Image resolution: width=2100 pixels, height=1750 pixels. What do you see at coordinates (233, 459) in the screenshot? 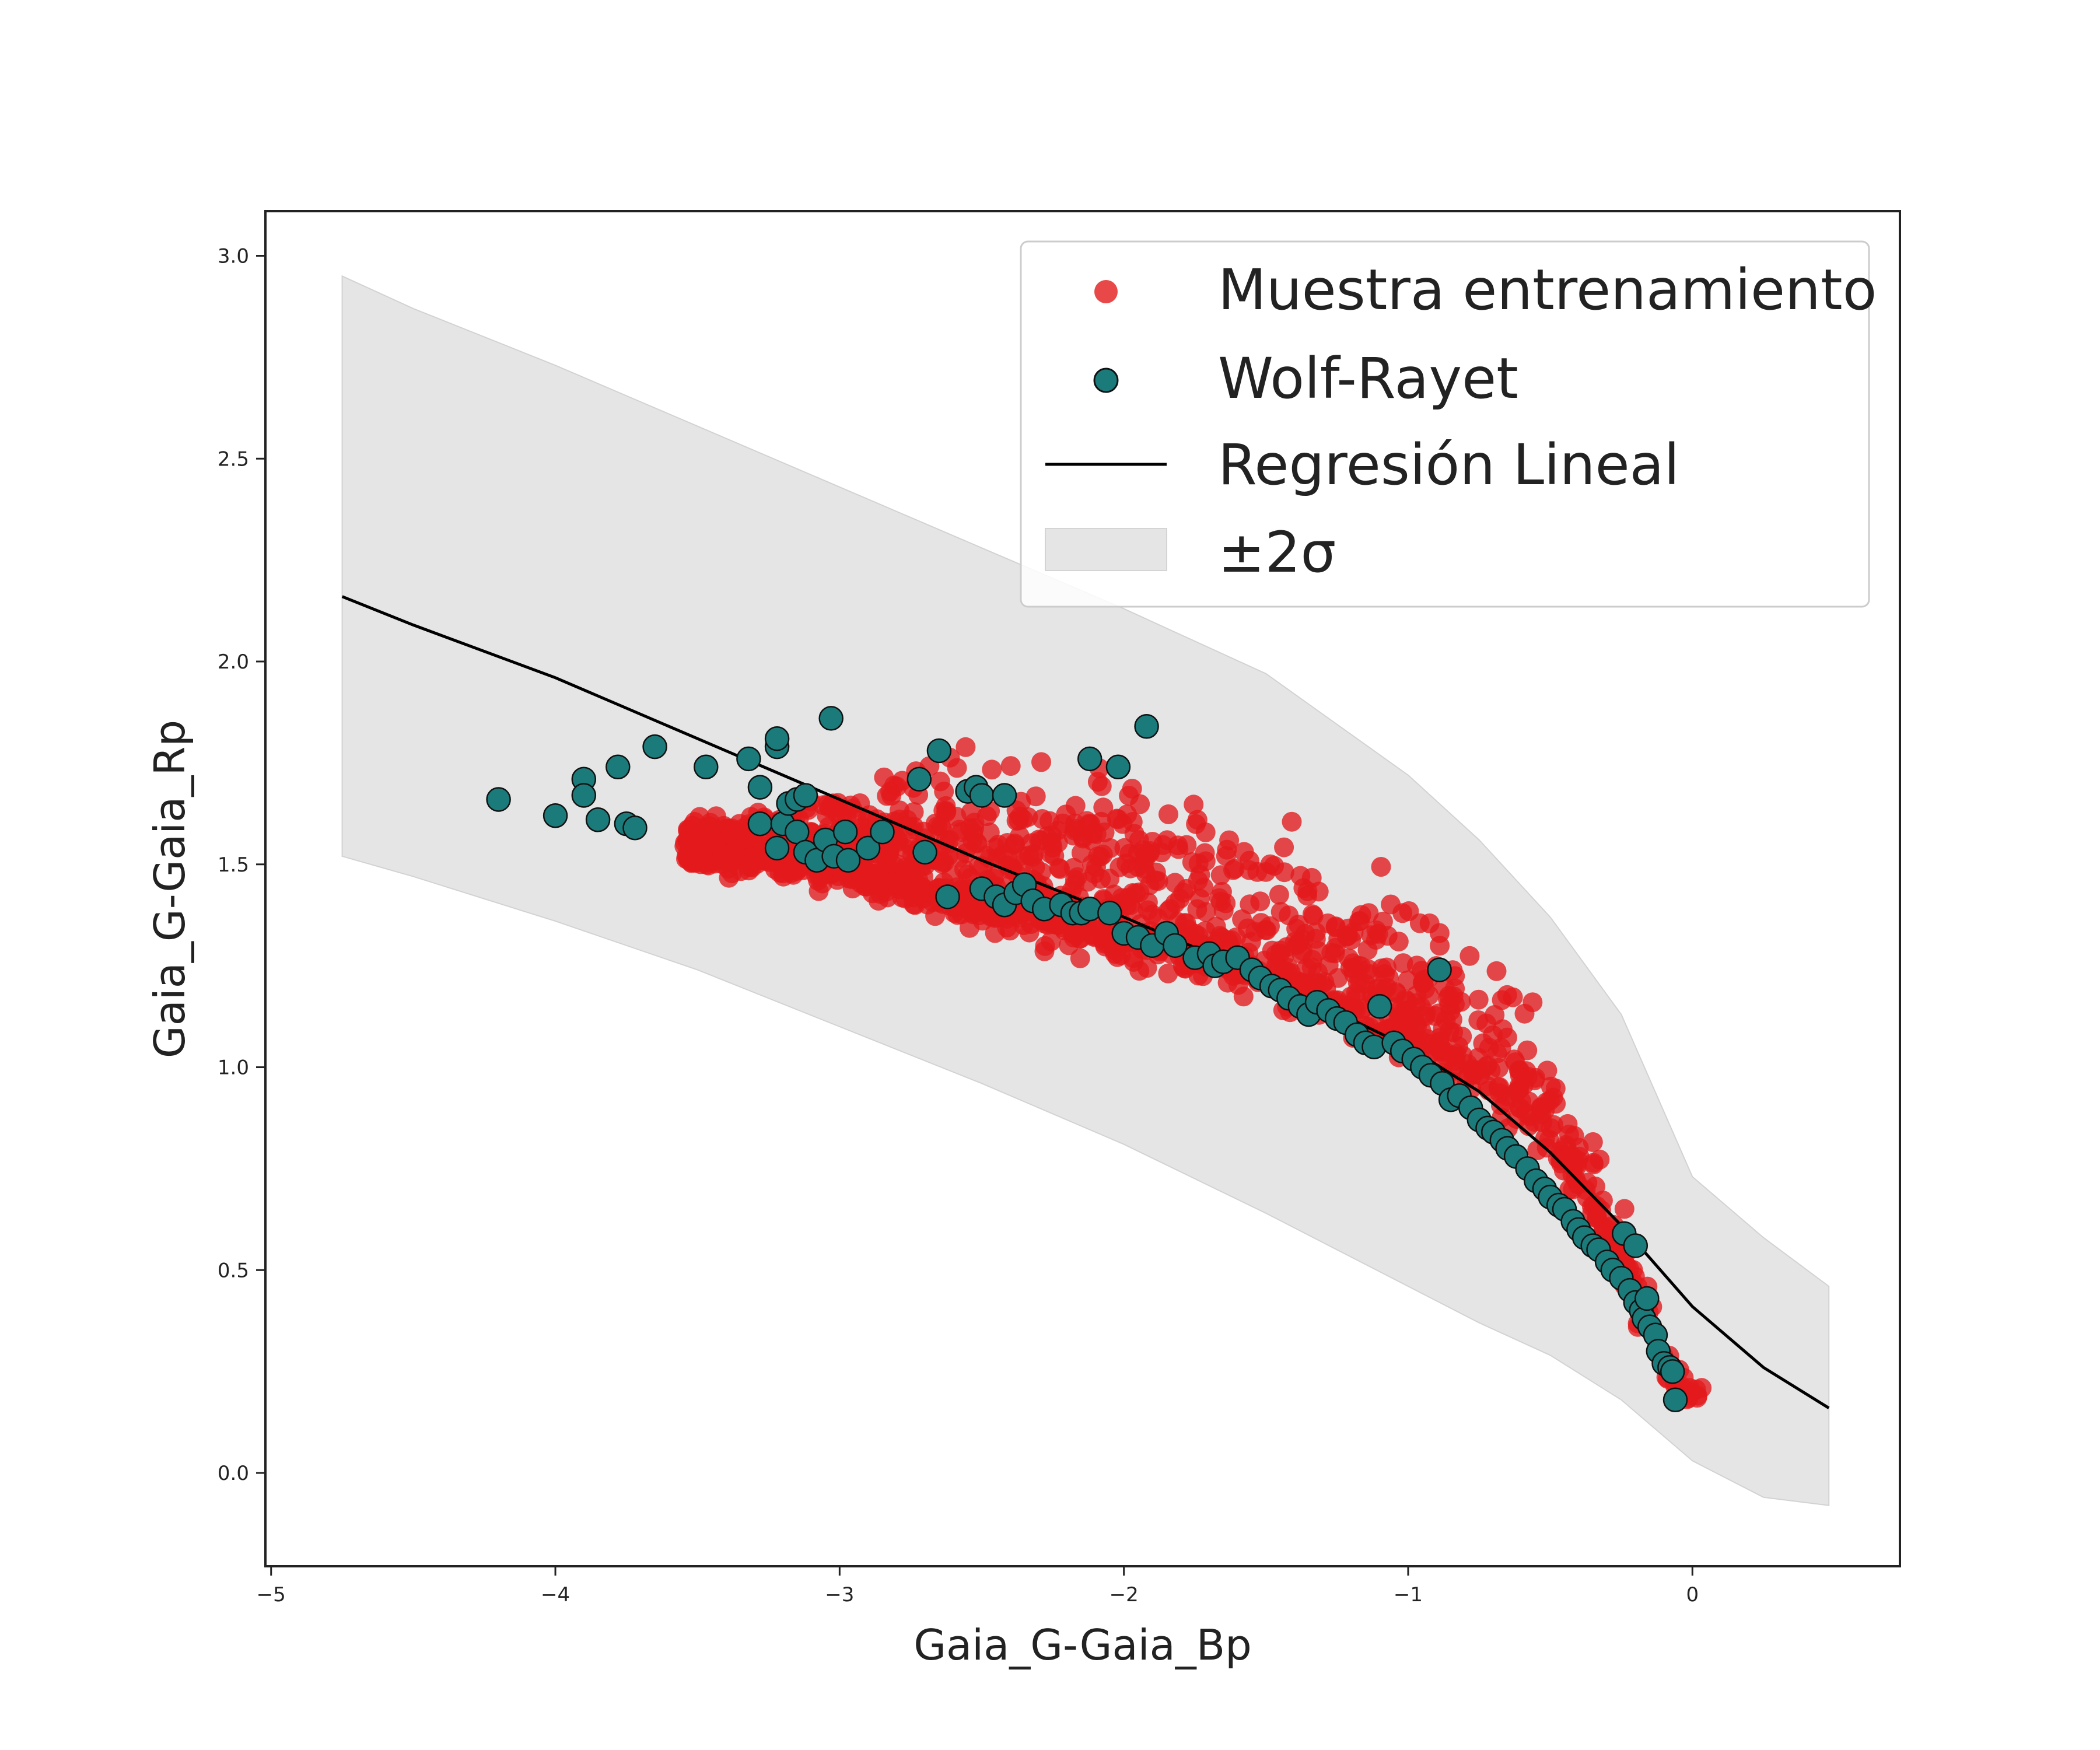
I see `y-tick-label: 2.5` at bounding box center [233, 459].